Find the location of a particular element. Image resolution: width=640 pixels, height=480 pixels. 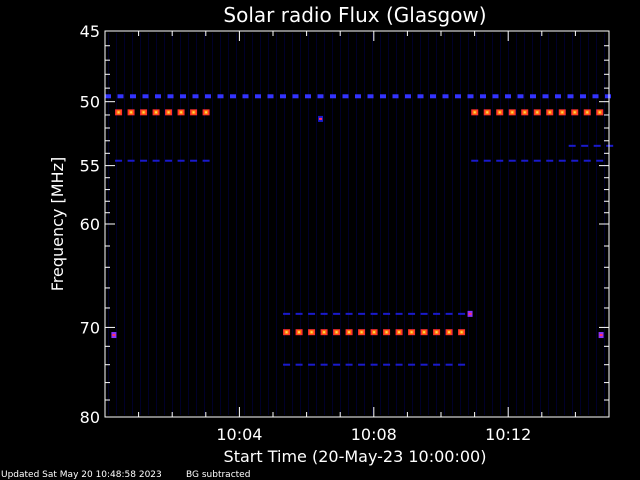

x-axis-label: Start Time (20-May-23 10:00:00) is located at coordinates (355, 456).